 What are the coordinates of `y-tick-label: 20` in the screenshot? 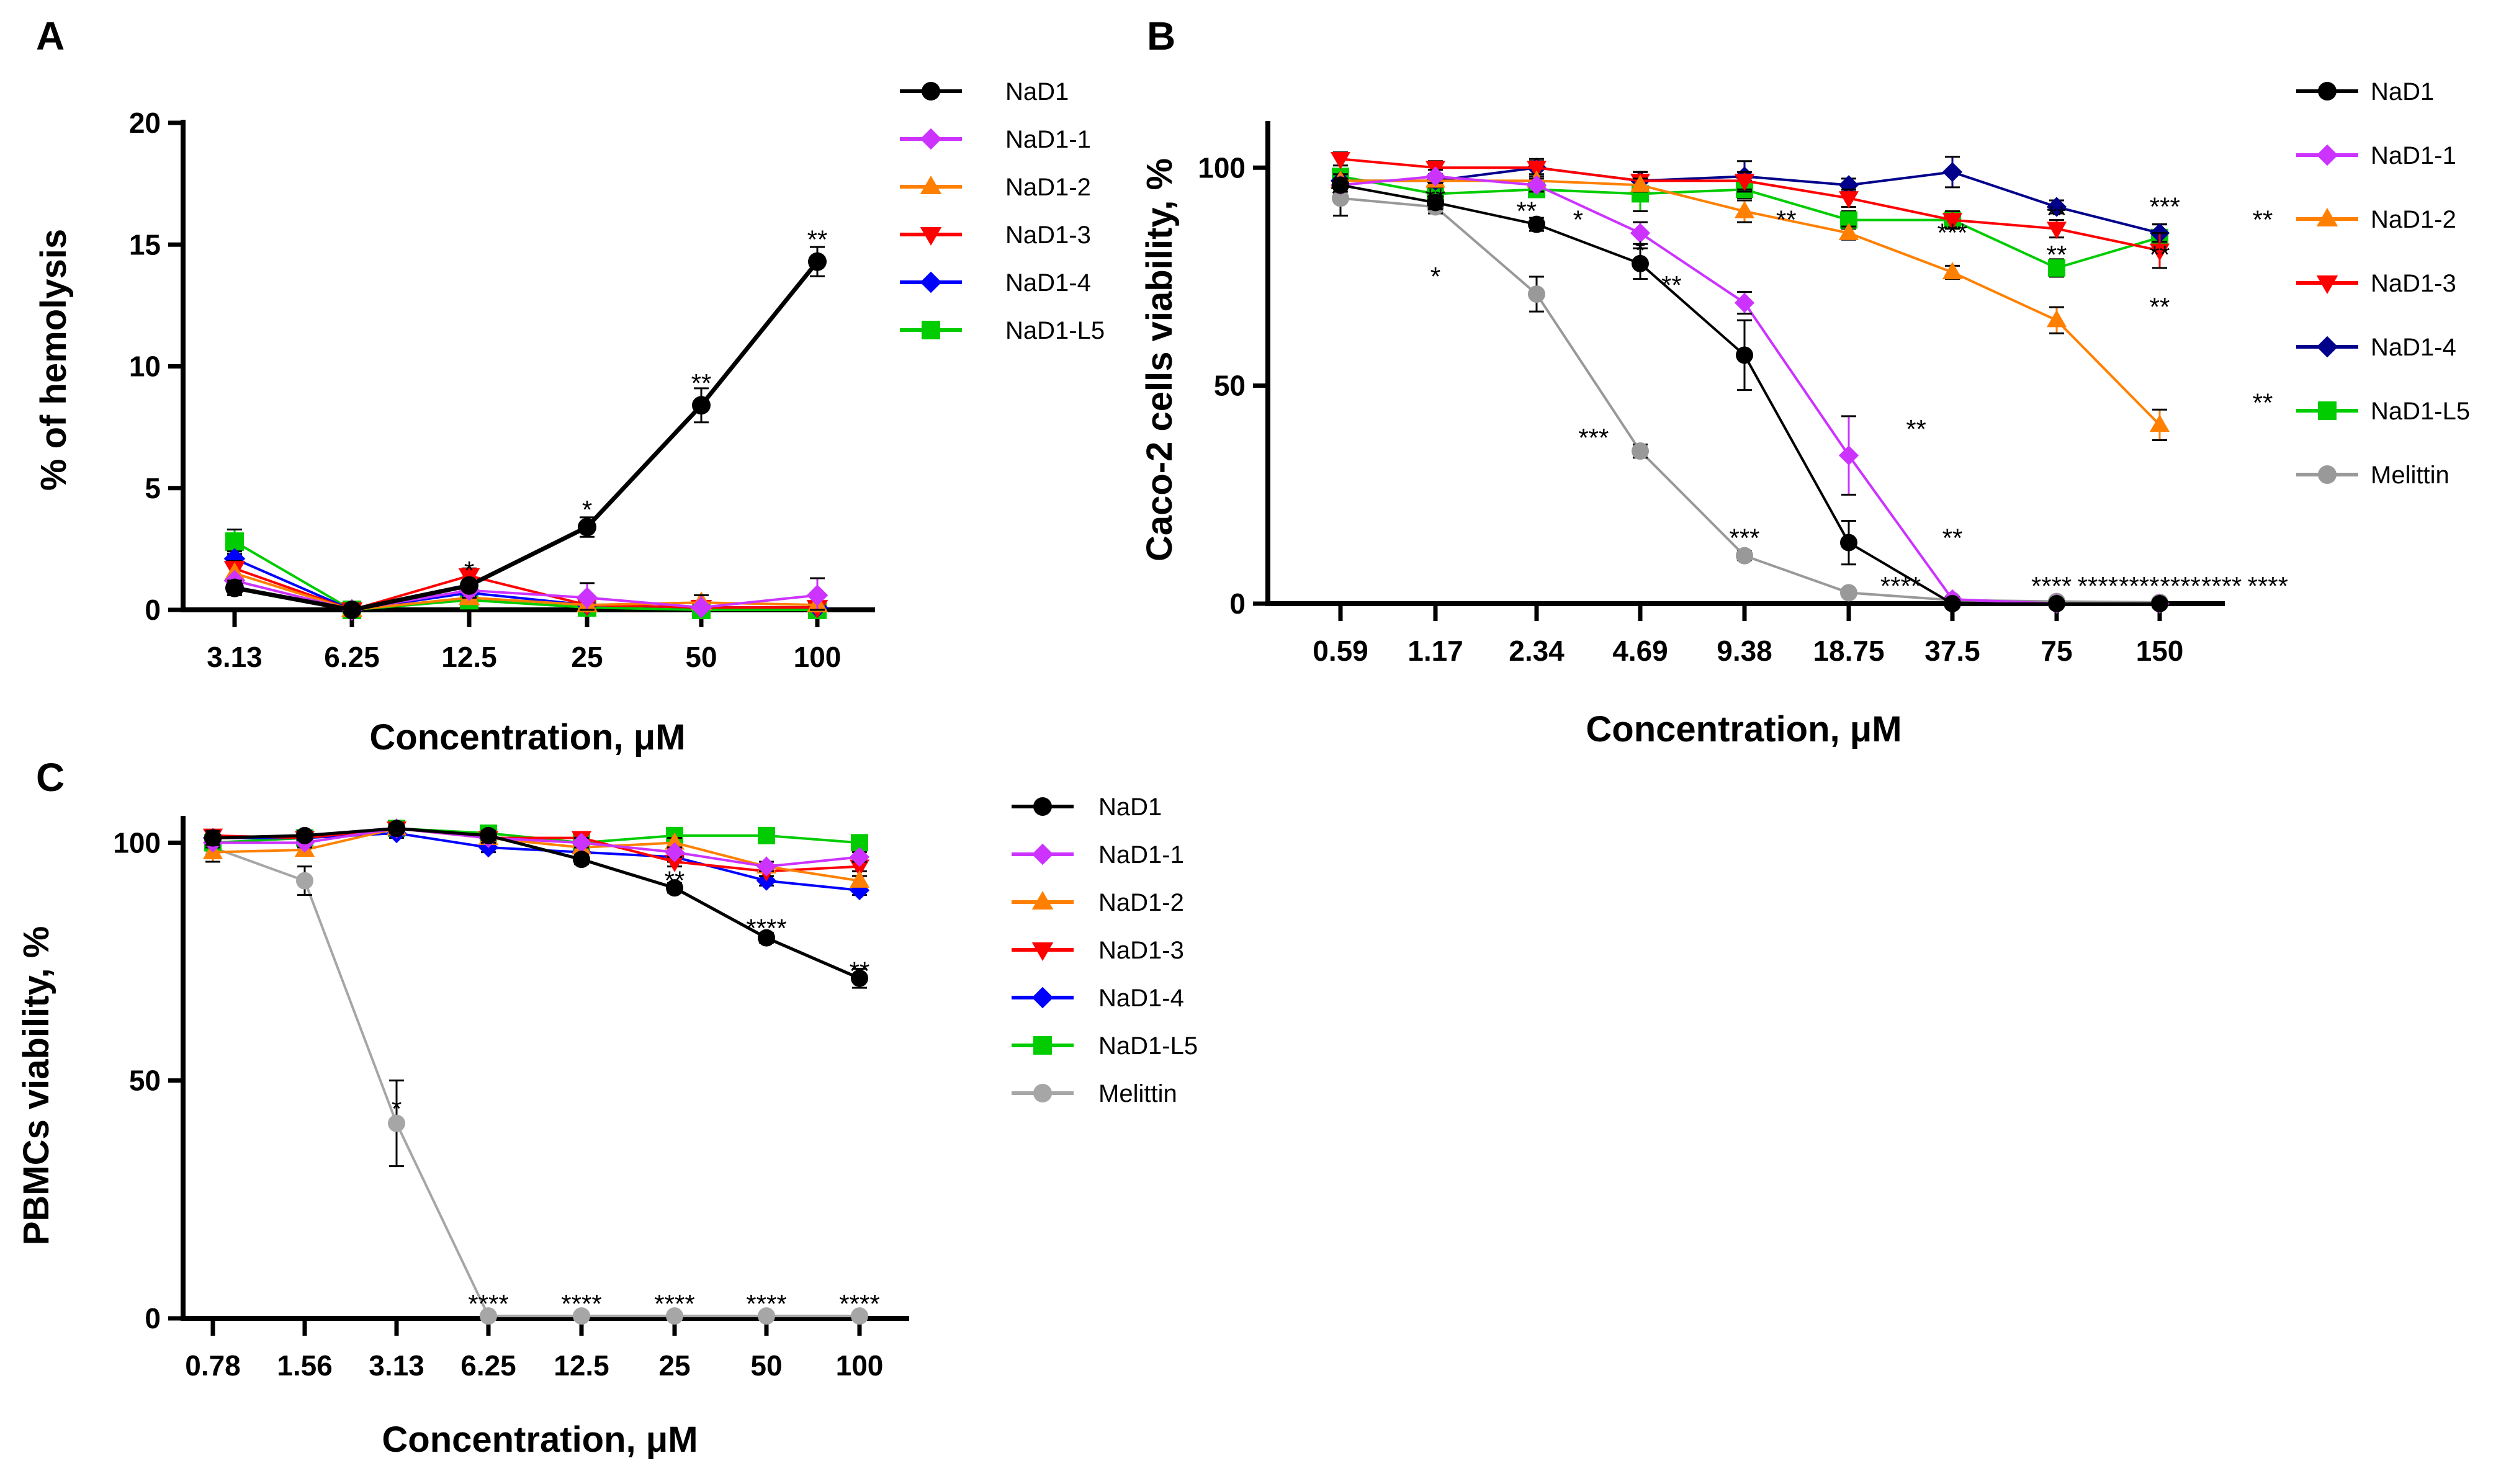 It's located at (145, 123).